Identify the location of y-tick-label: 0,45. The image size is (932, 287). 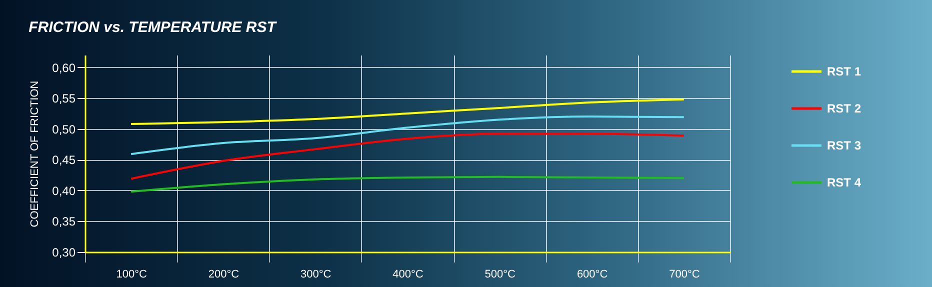
(64, 160).